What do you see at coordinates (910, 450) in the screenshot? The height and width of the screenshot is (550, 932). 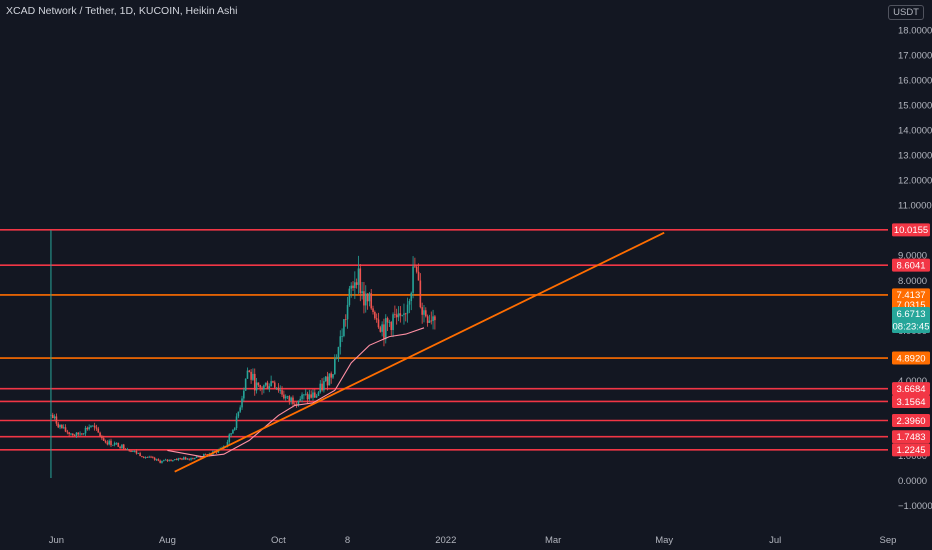 I see `level-badge-8-text: 1.2245` at bounding box center [910, 450].